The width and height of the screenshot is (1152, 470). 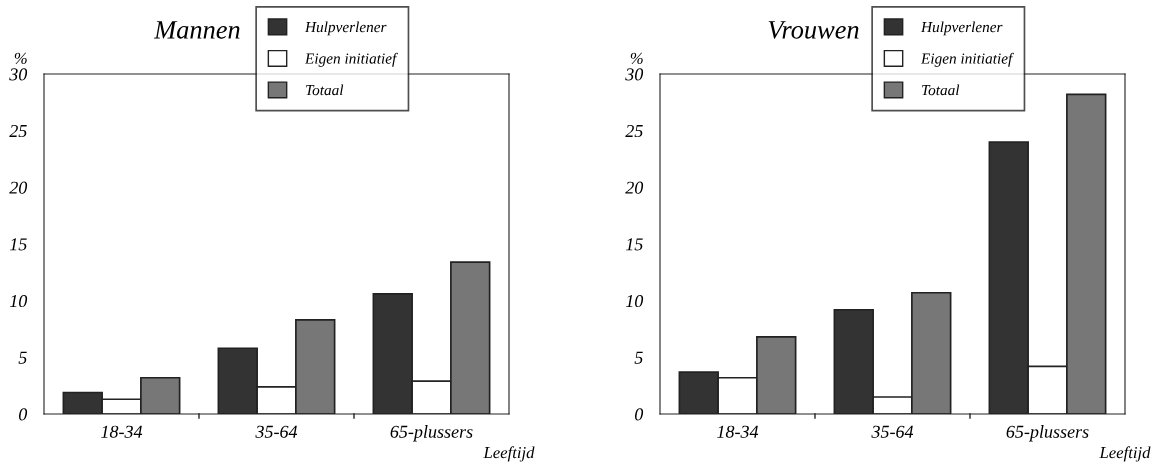 What do you see at coordinates (196, 30) in the screenshot?
I see `chart-title: Mannen` at bounding box center [196, 30].